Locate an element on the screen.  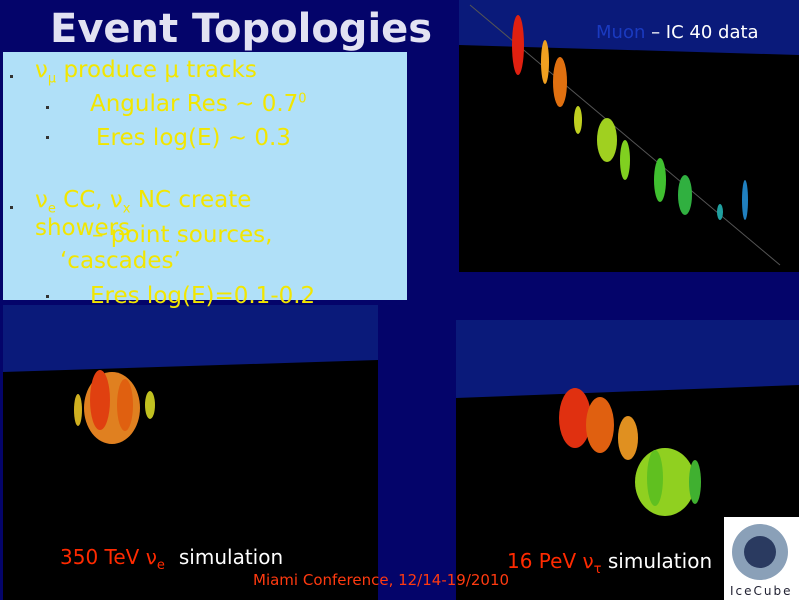
subscript: μ is located at coordinates (52, 79).